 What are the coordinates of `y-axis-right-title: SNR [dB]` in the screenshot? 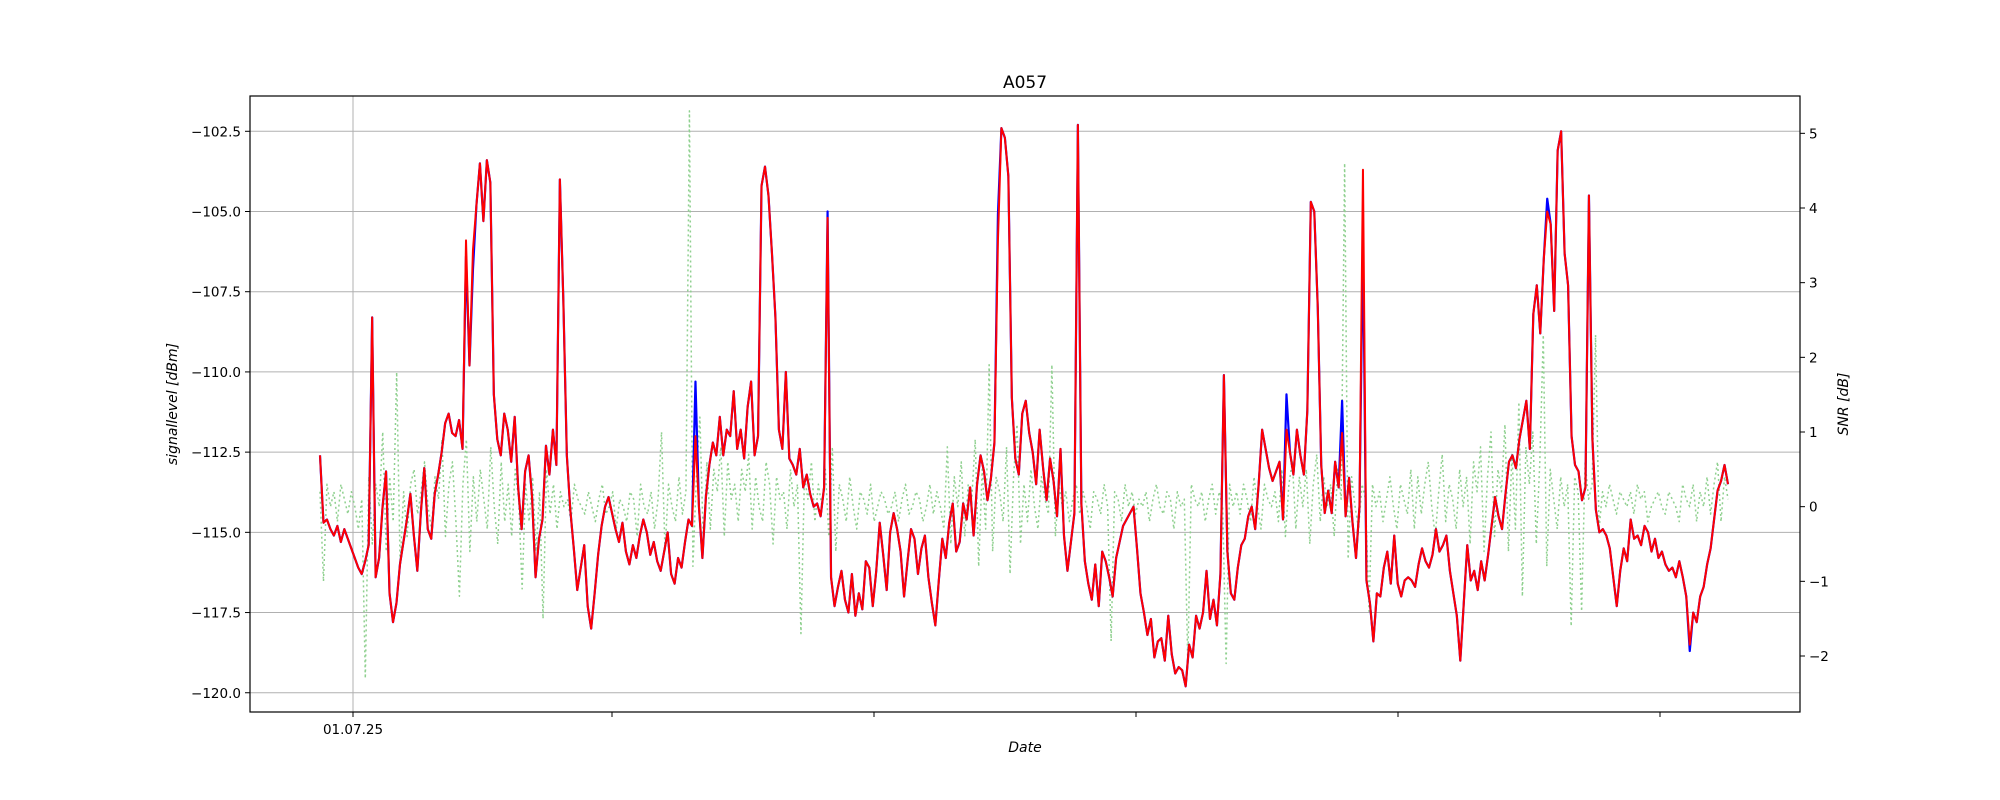 It's located at (1844, 404).